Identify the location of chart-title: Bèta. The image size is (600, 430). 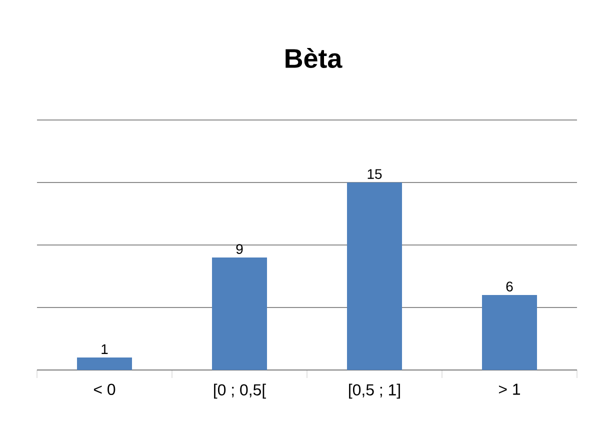
(314, 58).